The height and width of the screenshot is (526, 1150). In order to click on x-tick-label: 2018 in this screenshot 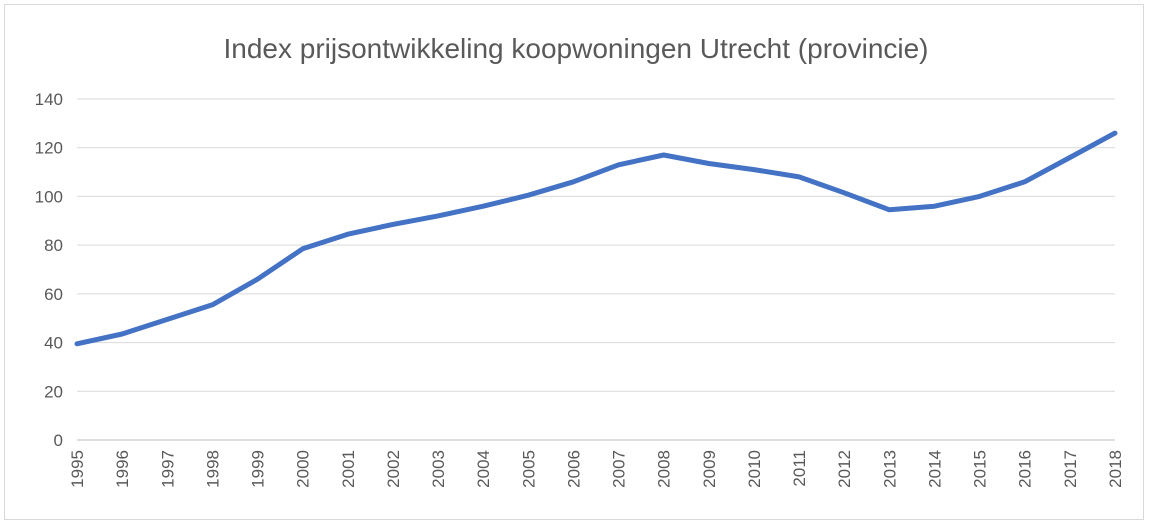, I will do `click(1115, 469)`.